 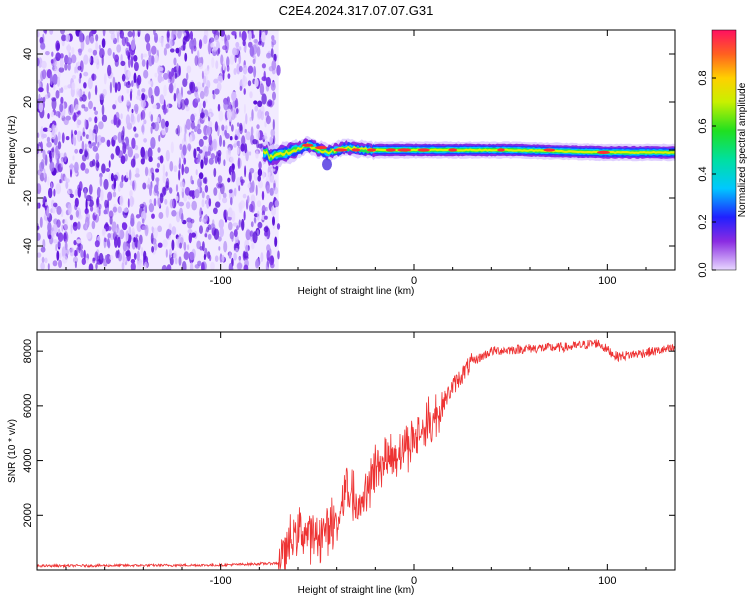 What do you see at coordinates (356, 150) in the screenshot?
I see `signal-hotspot` at bounding box center [356, 150].